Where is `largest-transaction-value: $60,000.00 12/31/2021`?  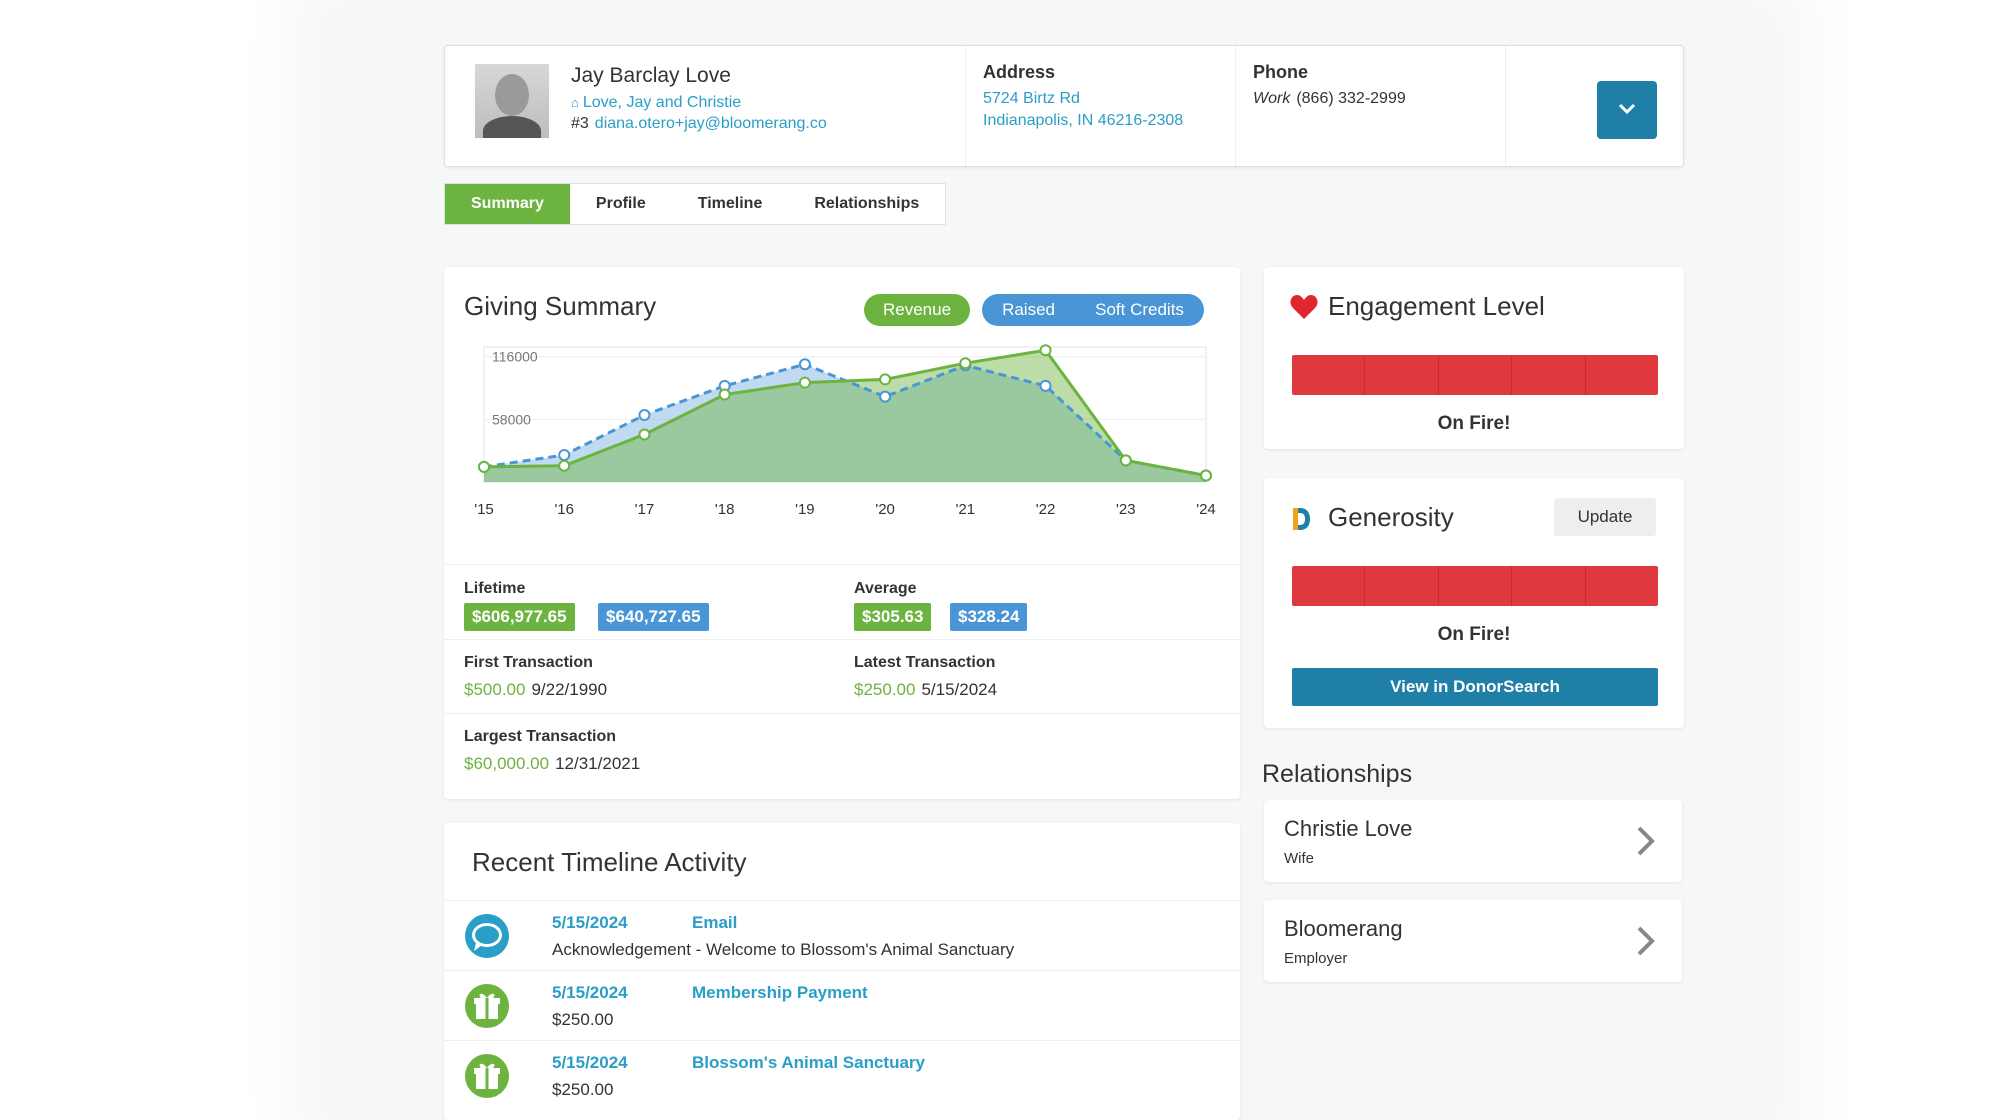
largest-transaction-value: $60,000.00 12/31/2021 is located at coordinates (552, 764).